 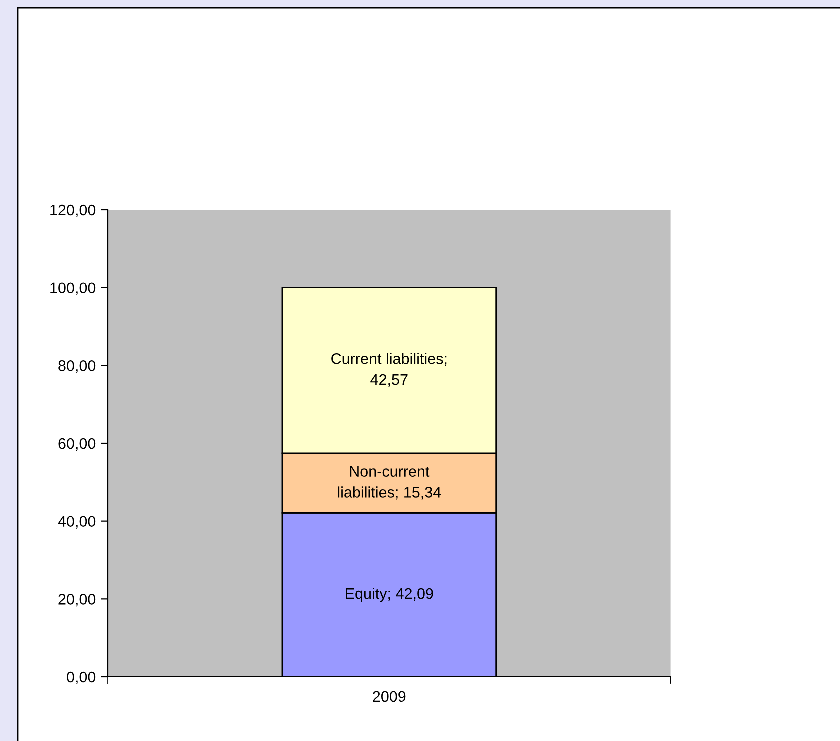 What do you see at coordinates (77, 522) in the screenshot?
I see `y-tick-label: 40,00` at bounding box center [77, 522].